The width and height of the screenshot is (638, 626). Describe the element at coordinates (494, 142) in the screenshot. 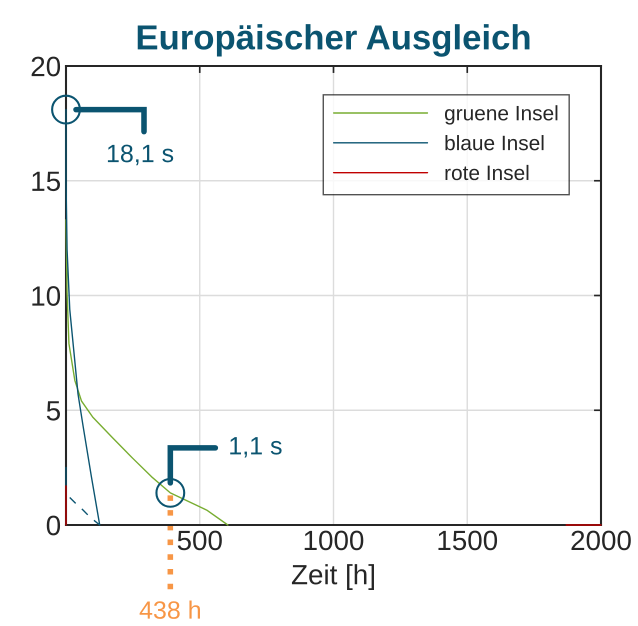

I see `legend-label: blaue Insel` at that location.